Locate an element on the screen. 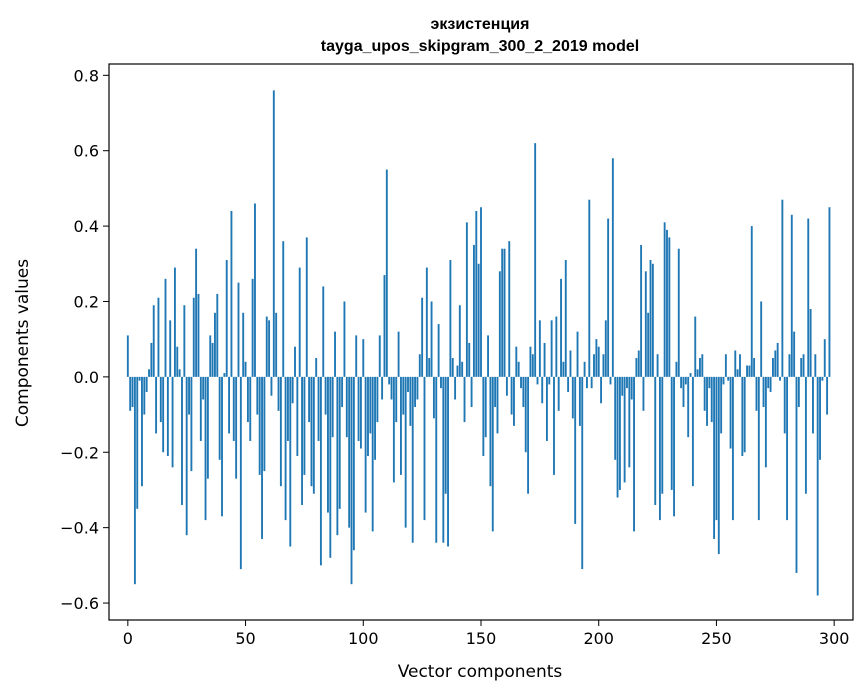  y-tick-label: 0.8 is located at coordinates (86, 75).